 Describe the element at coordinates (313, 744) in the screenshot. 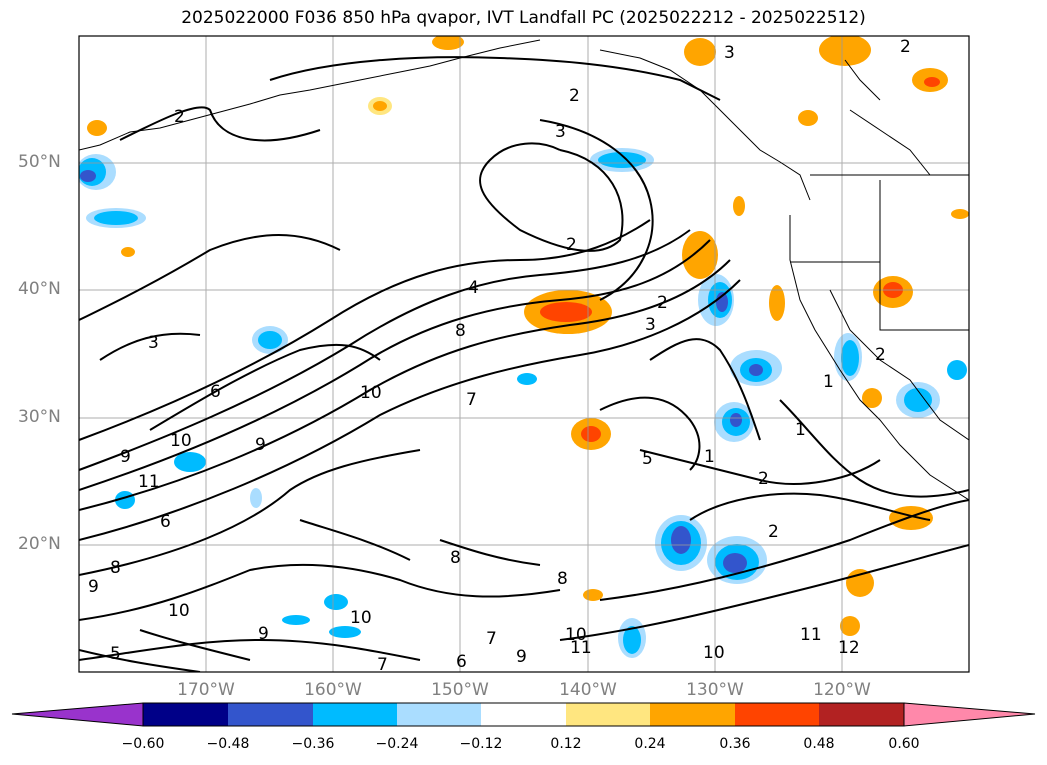

I see `colorbar-tick: −0.36` at that location.